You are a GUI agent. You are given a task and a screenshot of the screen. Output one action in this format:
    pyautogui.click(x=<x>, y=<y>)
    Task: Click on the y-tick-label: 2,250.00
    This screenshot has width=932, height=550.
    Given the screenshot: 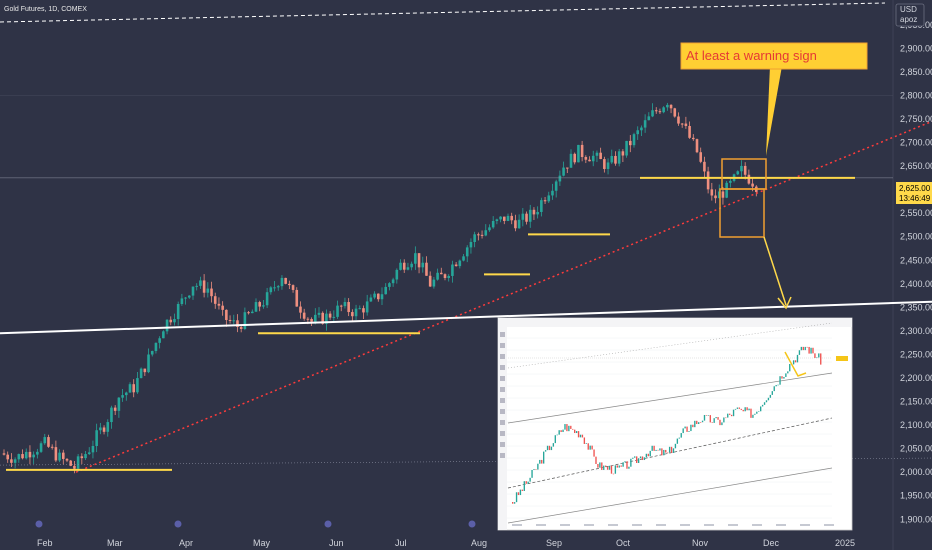 What is the action you would take?
    pyautogui.click(x=916, y=354)
    